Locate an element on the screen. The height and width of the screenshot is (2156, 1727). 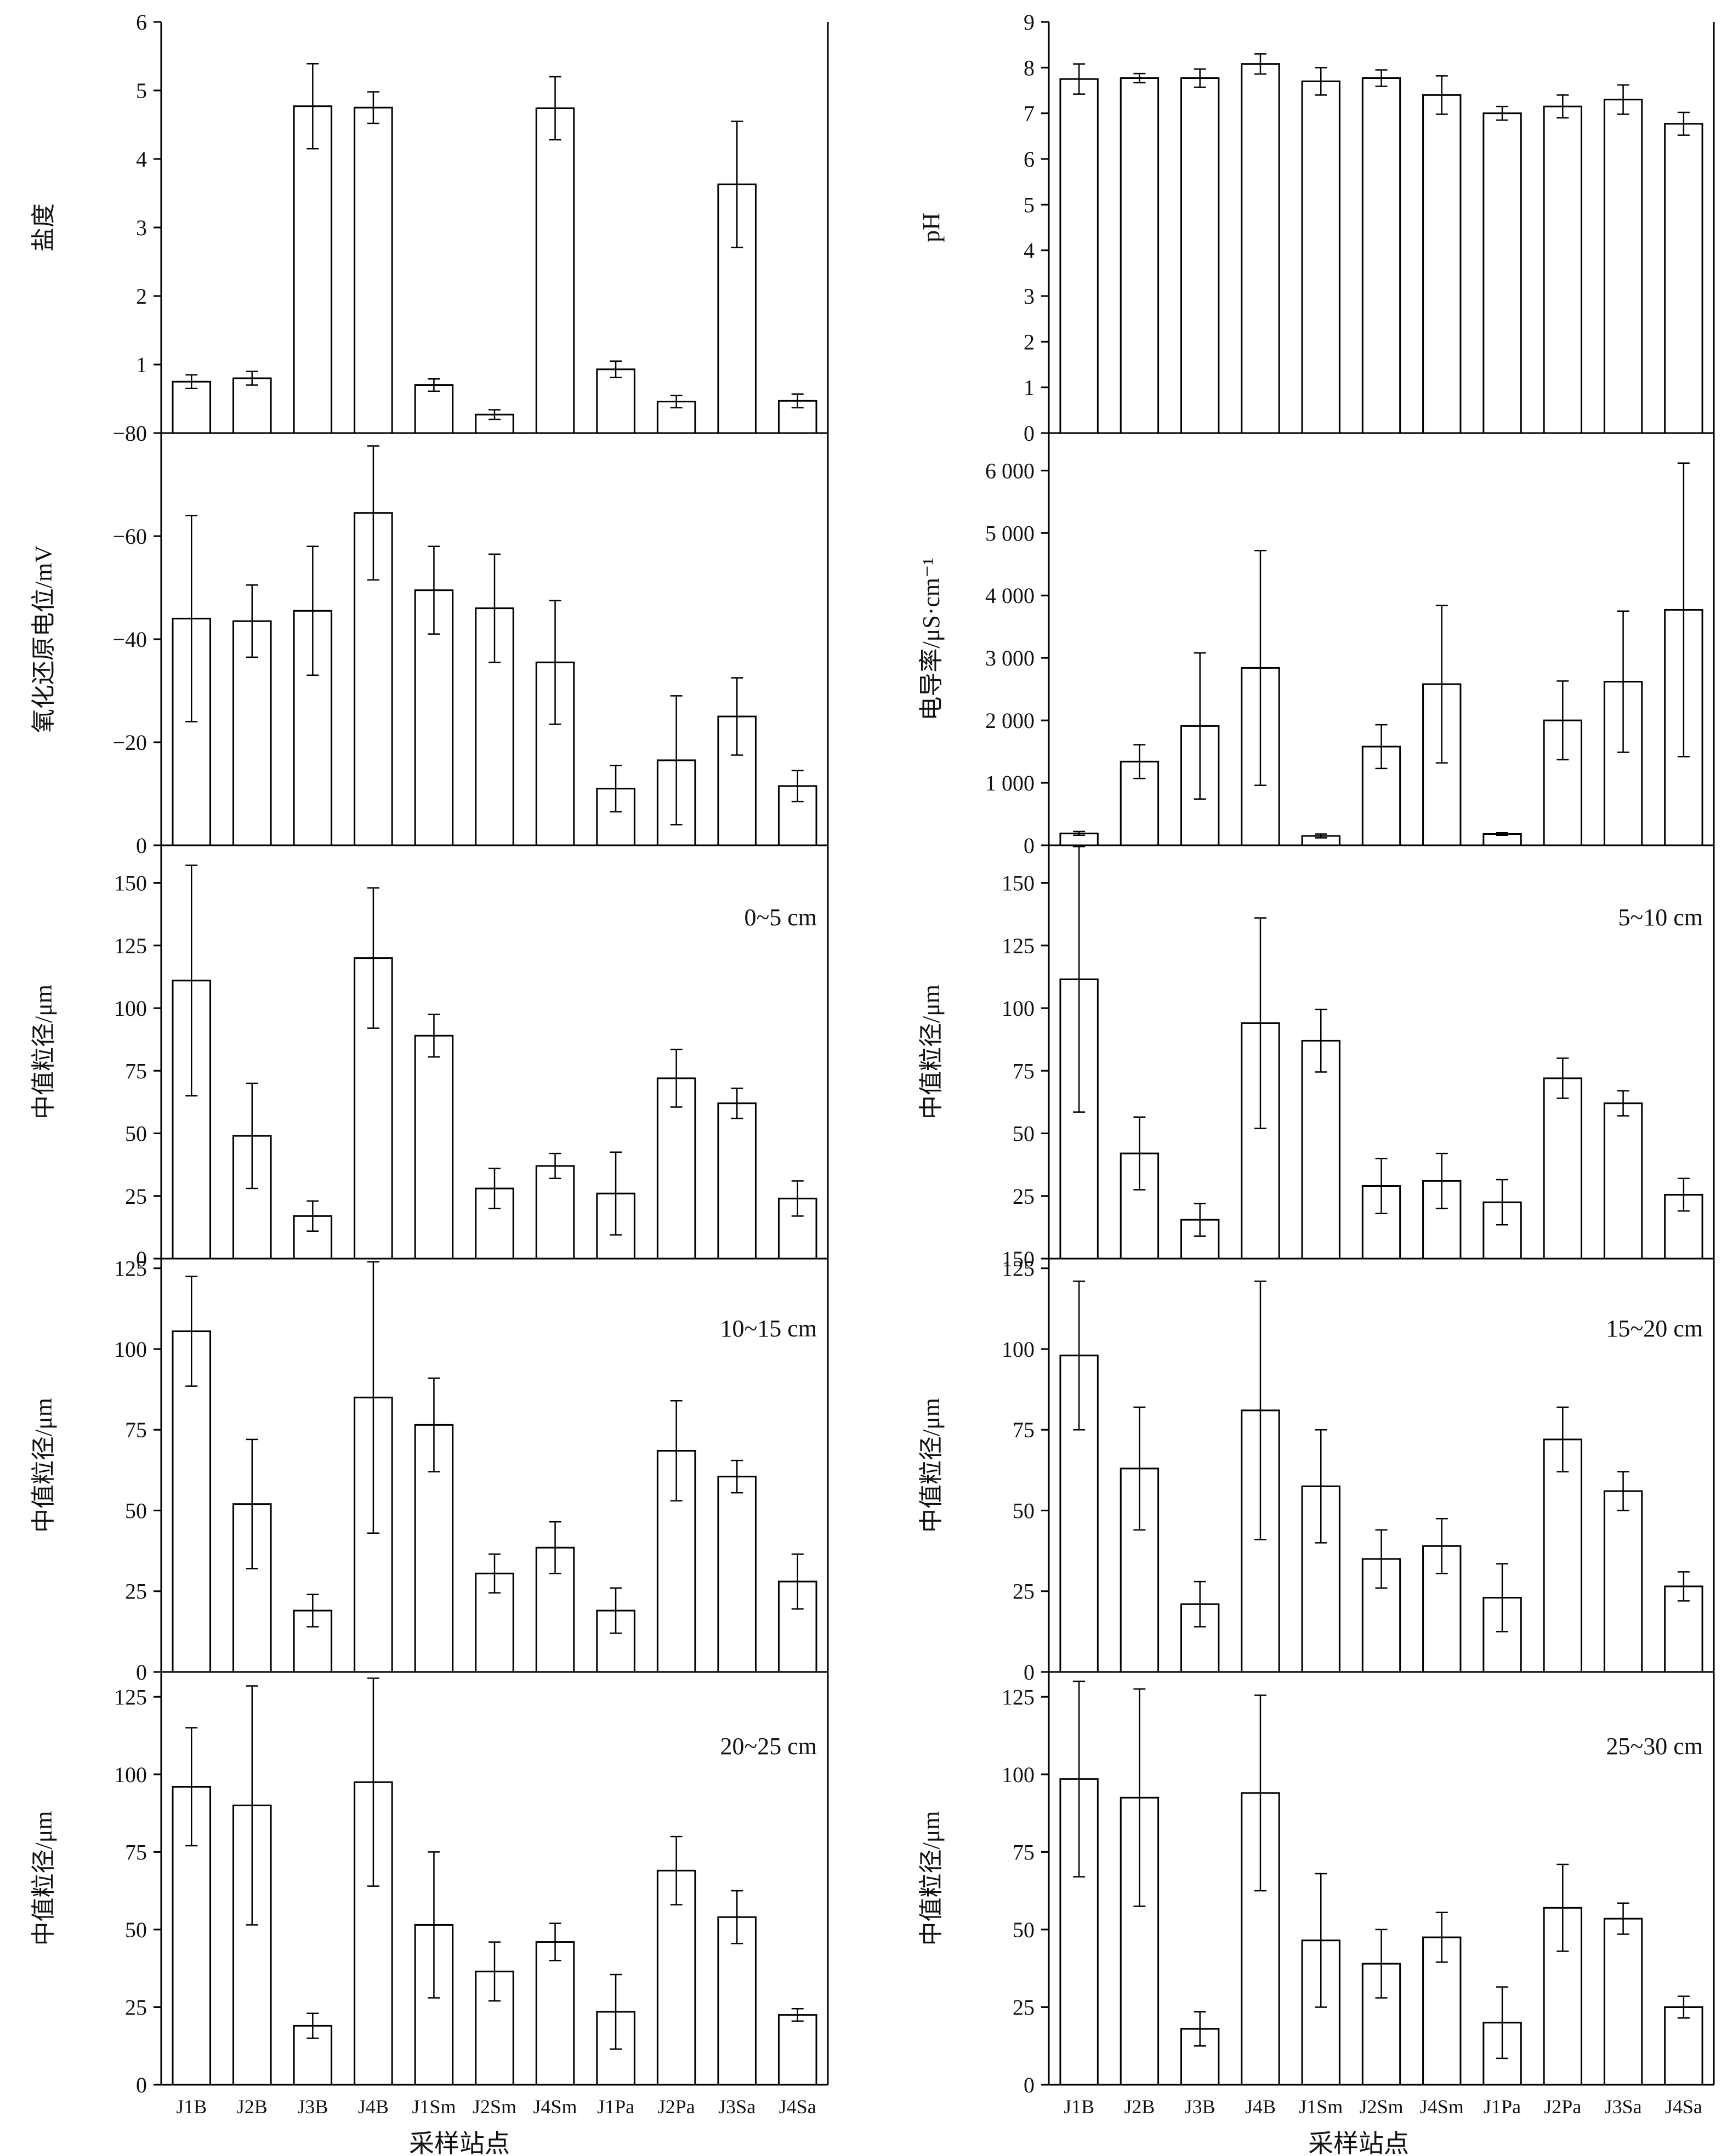
x-tick-label-j1pa: J1Pa is located at coordinates (1502, 2107).